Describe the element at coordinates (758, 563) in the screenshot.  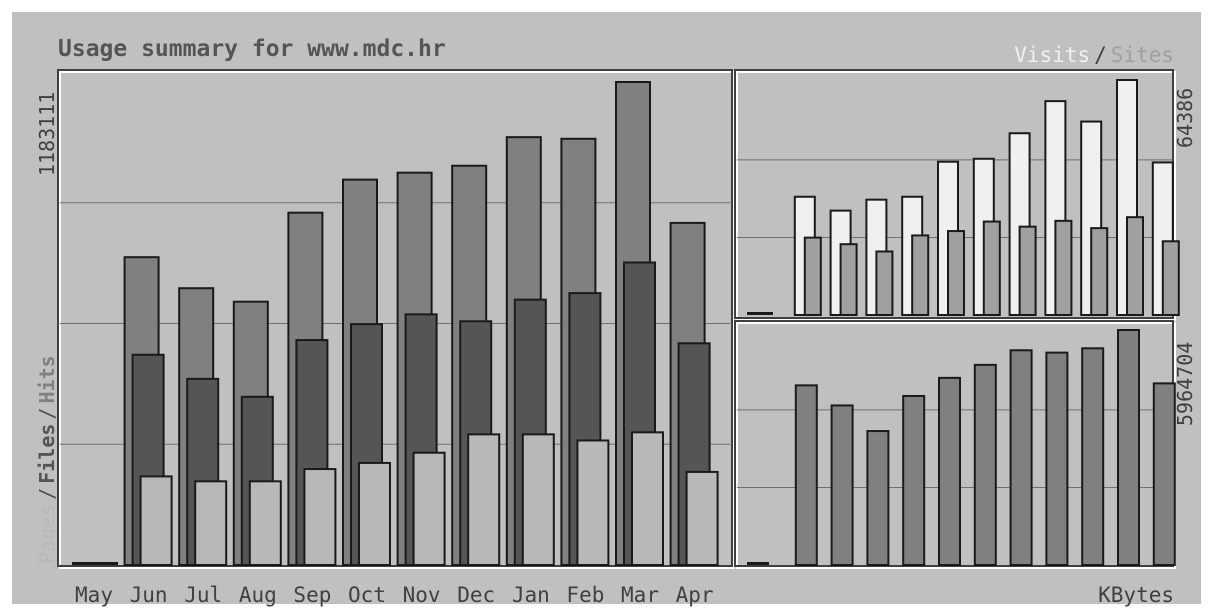
I see `kbytes-may-baseline` at that location.